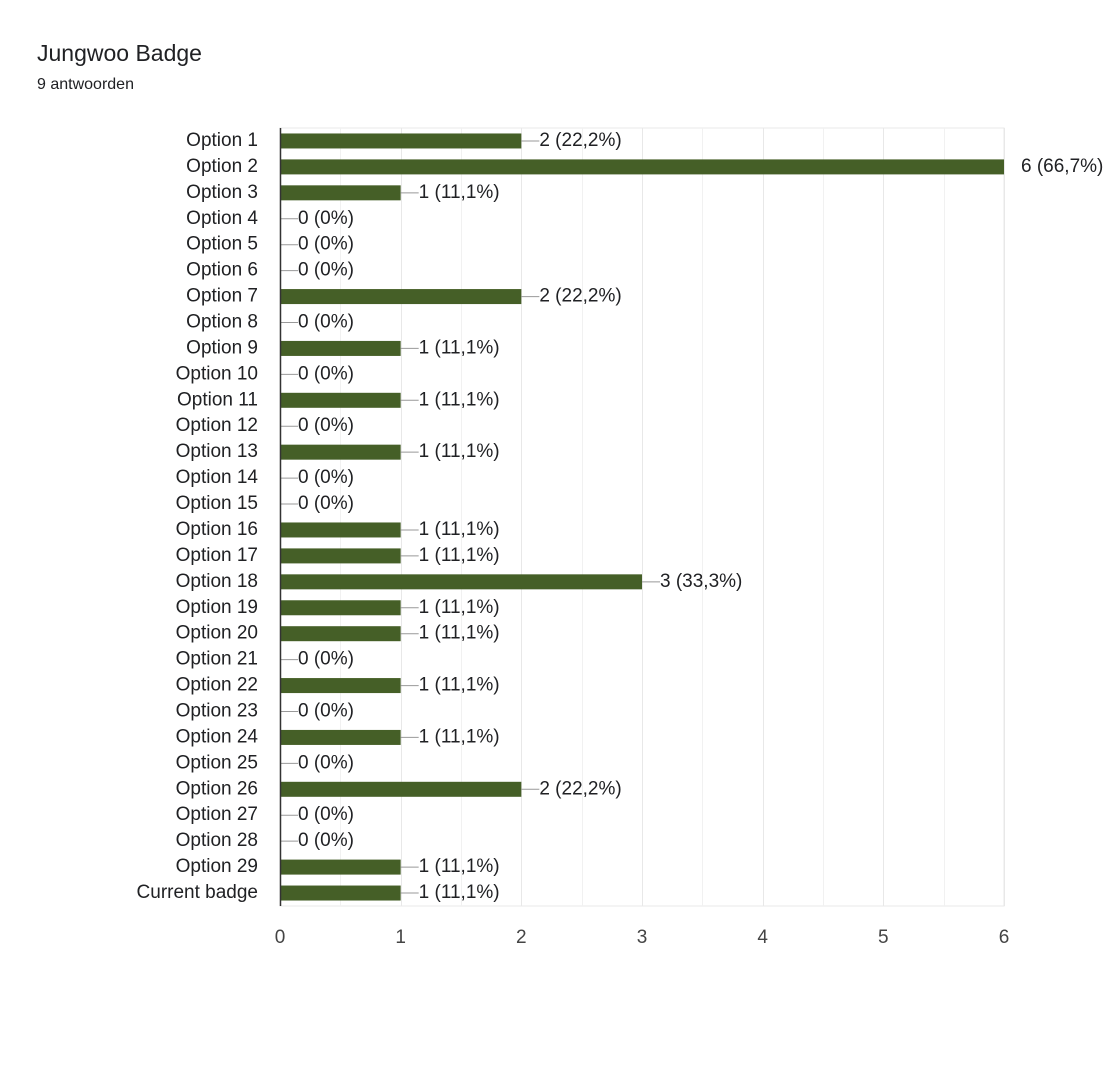 The width and height of the screenshot is (1117, 1080). I want to click on category-label: Option 23, so click(217, 711).